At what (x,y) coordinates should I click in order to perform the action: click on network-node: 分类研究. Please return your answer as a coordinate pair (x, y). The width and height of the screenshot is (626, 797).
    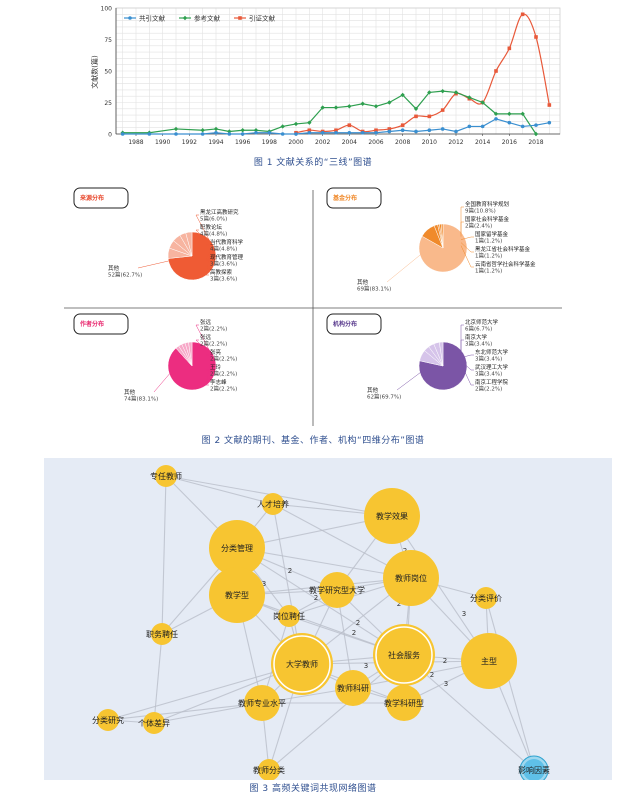
    Looking at the image, I should click on (108, 720).